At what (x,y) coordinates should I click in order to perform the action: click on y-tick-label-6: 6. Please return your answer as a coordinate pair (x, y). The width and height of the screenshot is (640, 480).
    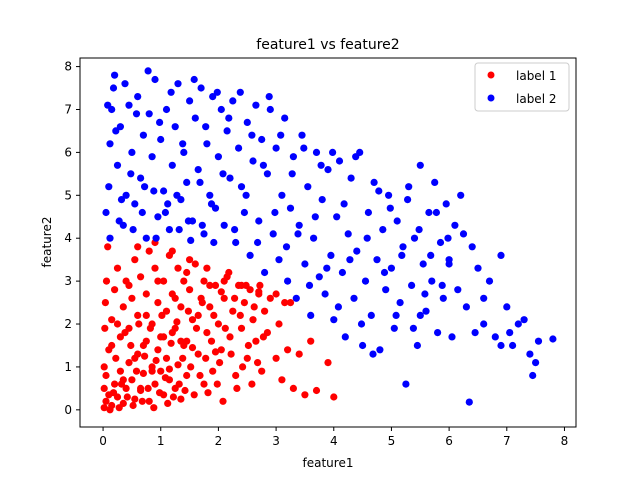
    Looking at the image, I should click on (68, 152).